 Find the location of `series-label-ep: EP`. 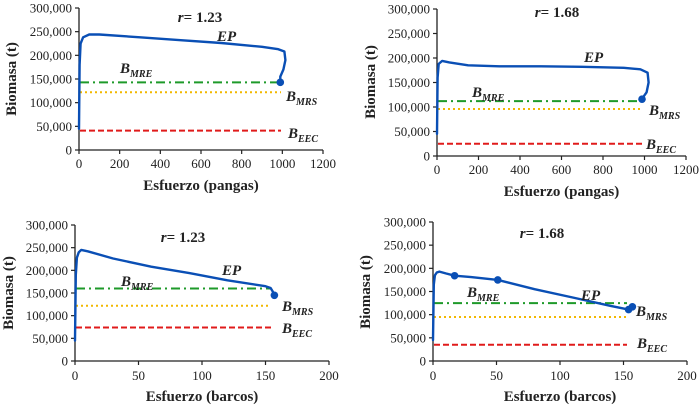

series-label-ep: EP is located at coordinates (590, 296).